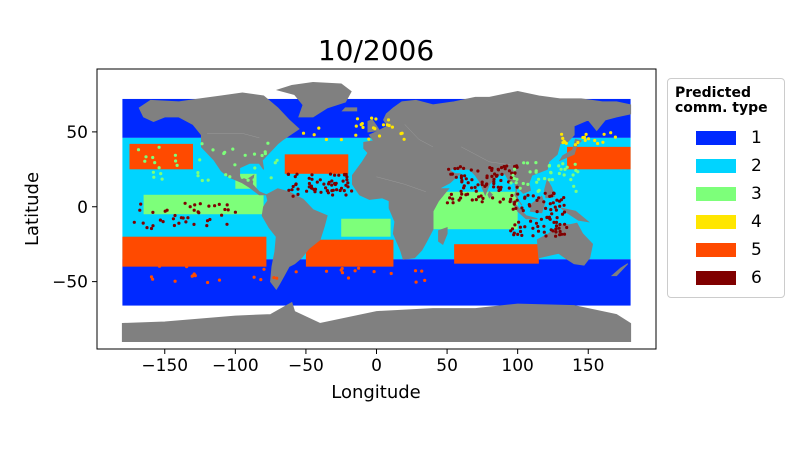  Describe the element at coordinates (401, 184) in the screenshot. I see `country-border` at that location.